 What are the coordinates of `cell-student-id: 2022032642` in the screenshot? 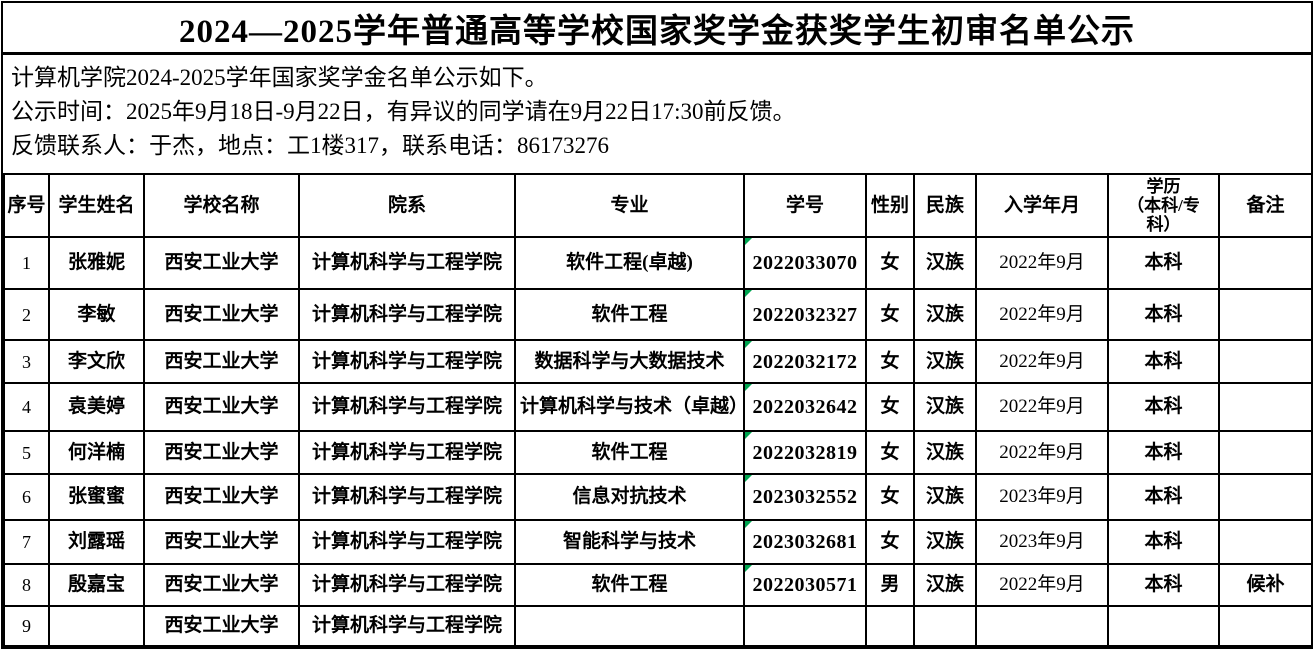 It's located at (805, 407).